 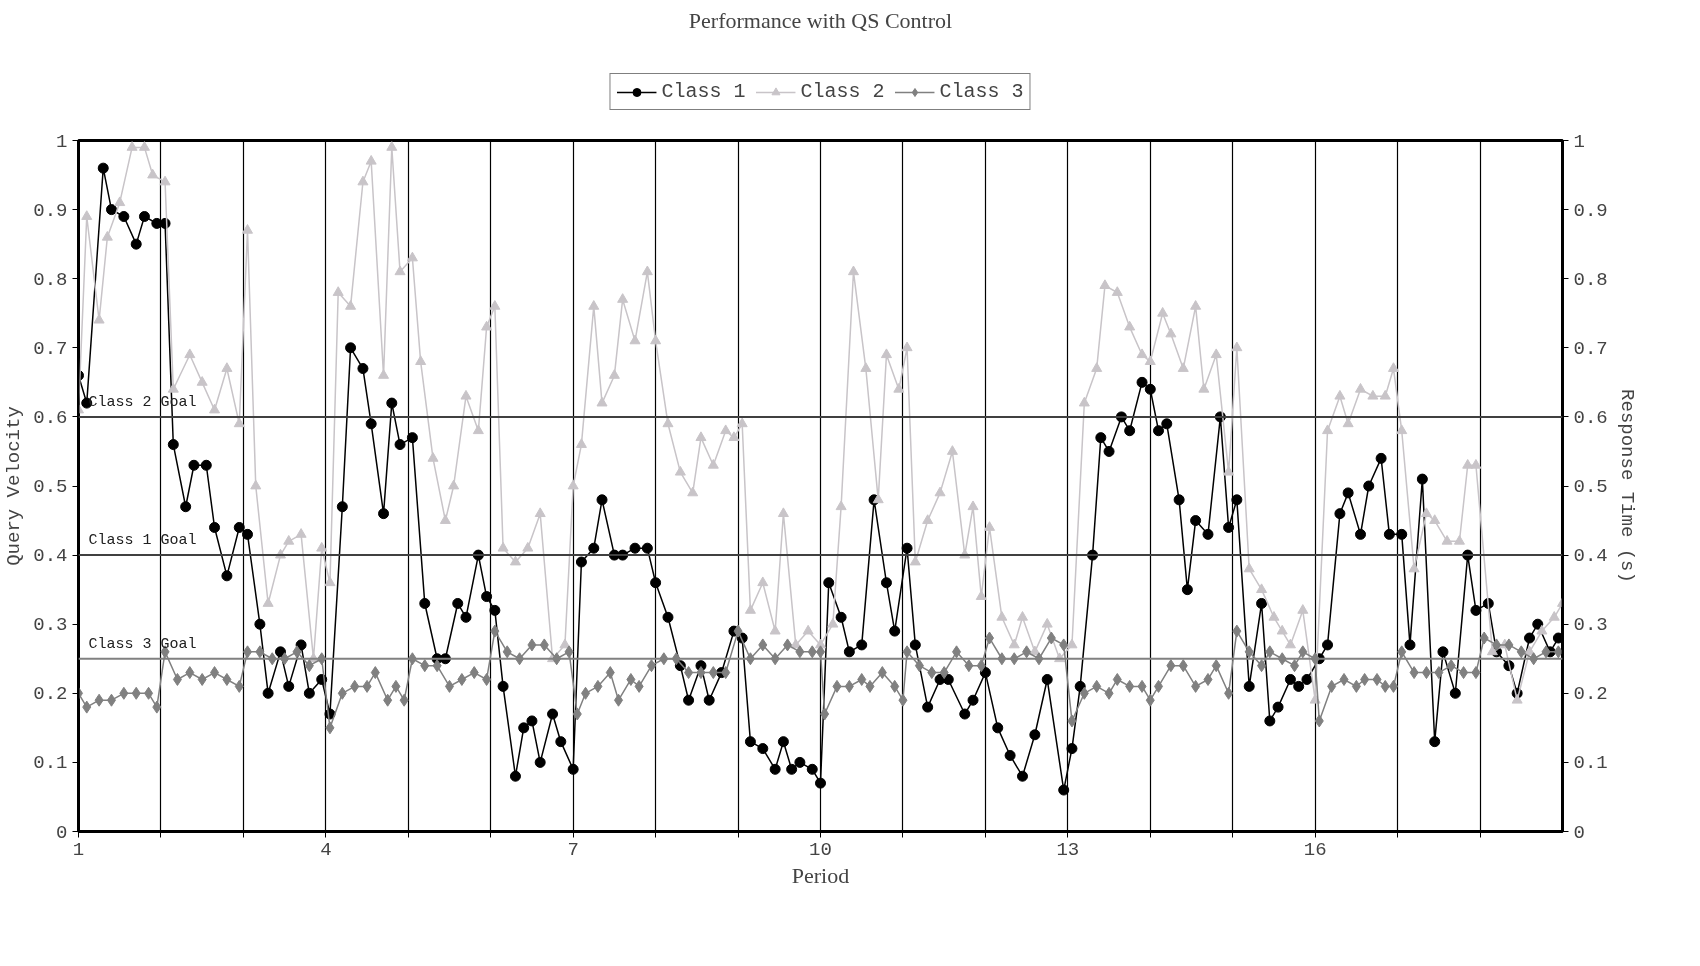 What do you see at coordinates (50, 210) in the screenshot?
I see `y-tick-label: 0.9` at bounding box center [50, 210].